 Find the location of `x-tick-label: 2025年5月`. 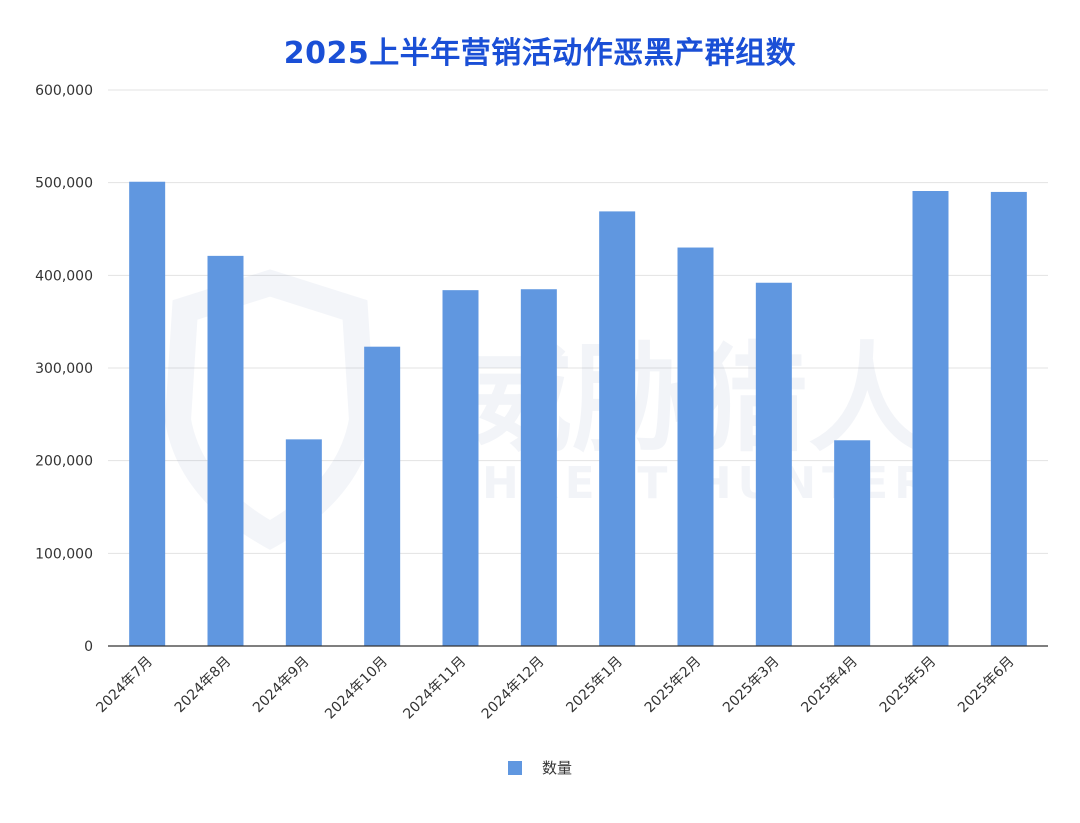

x-tick-label: 2025年5月 is located at coordinates (908, 685).